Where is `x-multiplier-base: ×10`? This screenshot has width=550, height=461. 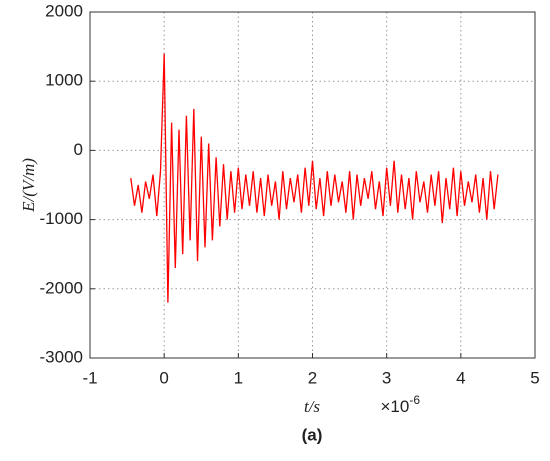 x-multiplier-base: ×10 is located at coordinates (394, 406).